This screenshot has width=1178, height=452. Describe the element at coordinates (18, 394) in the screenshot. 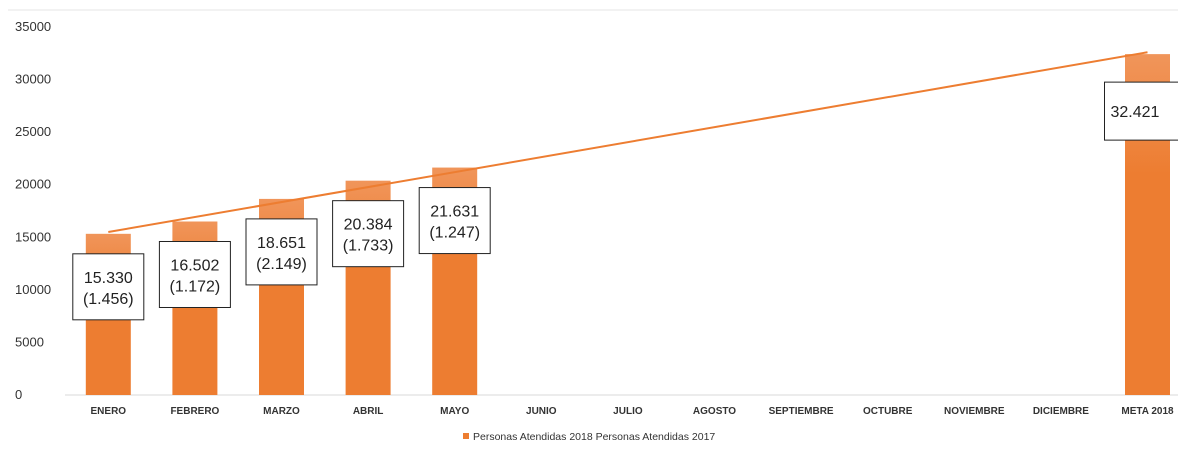

I see `y-tick-label: 0` at that location.